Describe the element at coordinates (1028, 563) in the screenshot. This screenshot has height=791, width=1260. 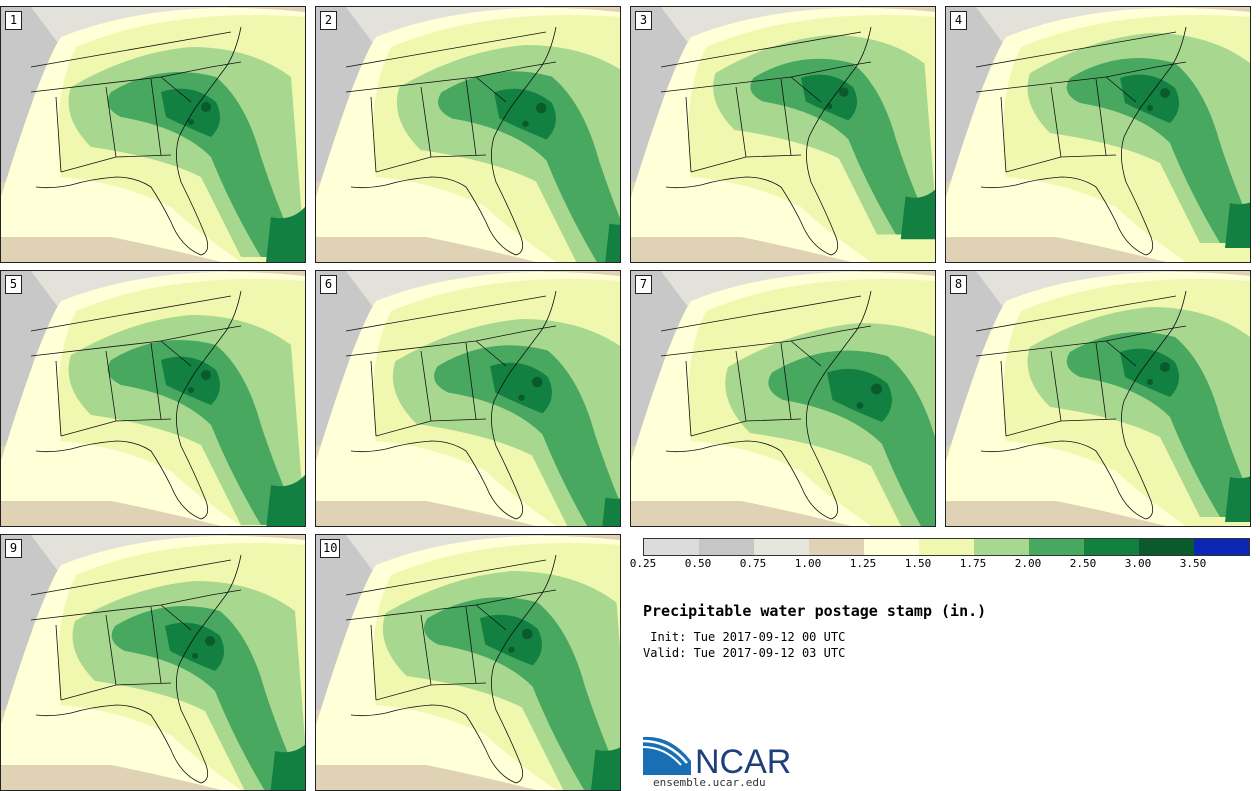
I see `colorbar-tick-label: 2.00` at that location.